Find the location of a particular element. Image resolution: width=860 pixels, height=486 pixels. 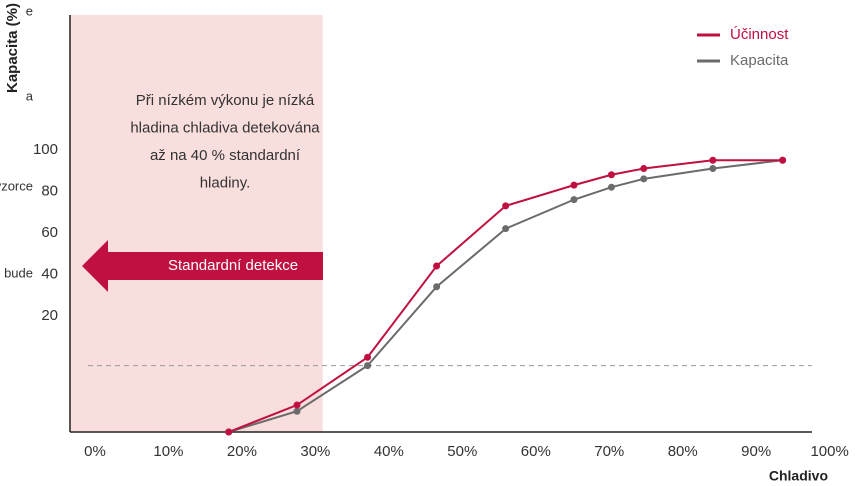

legend-label: Účinnost is located at coordinates (759, 34).